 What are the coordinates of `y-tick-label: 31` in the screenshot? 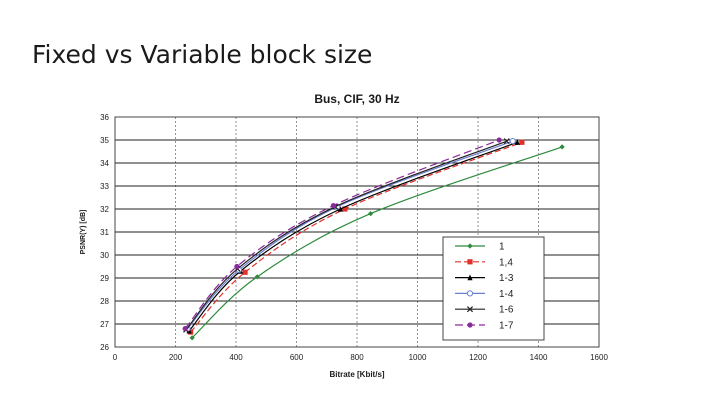 It's located at (104, 232).